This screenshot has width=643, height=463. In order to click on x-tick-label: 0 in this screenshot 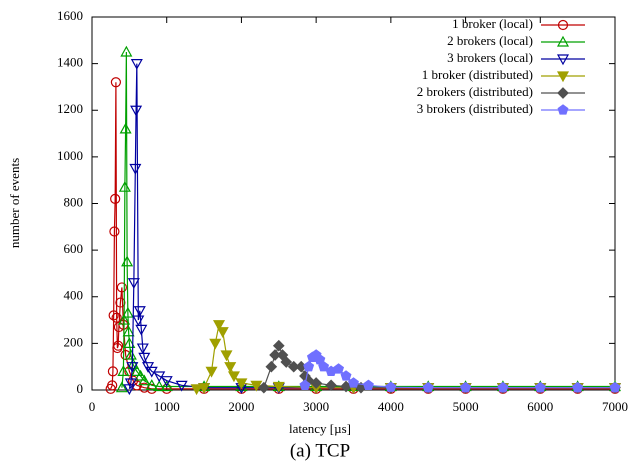, I will do `click(92, 406)`.